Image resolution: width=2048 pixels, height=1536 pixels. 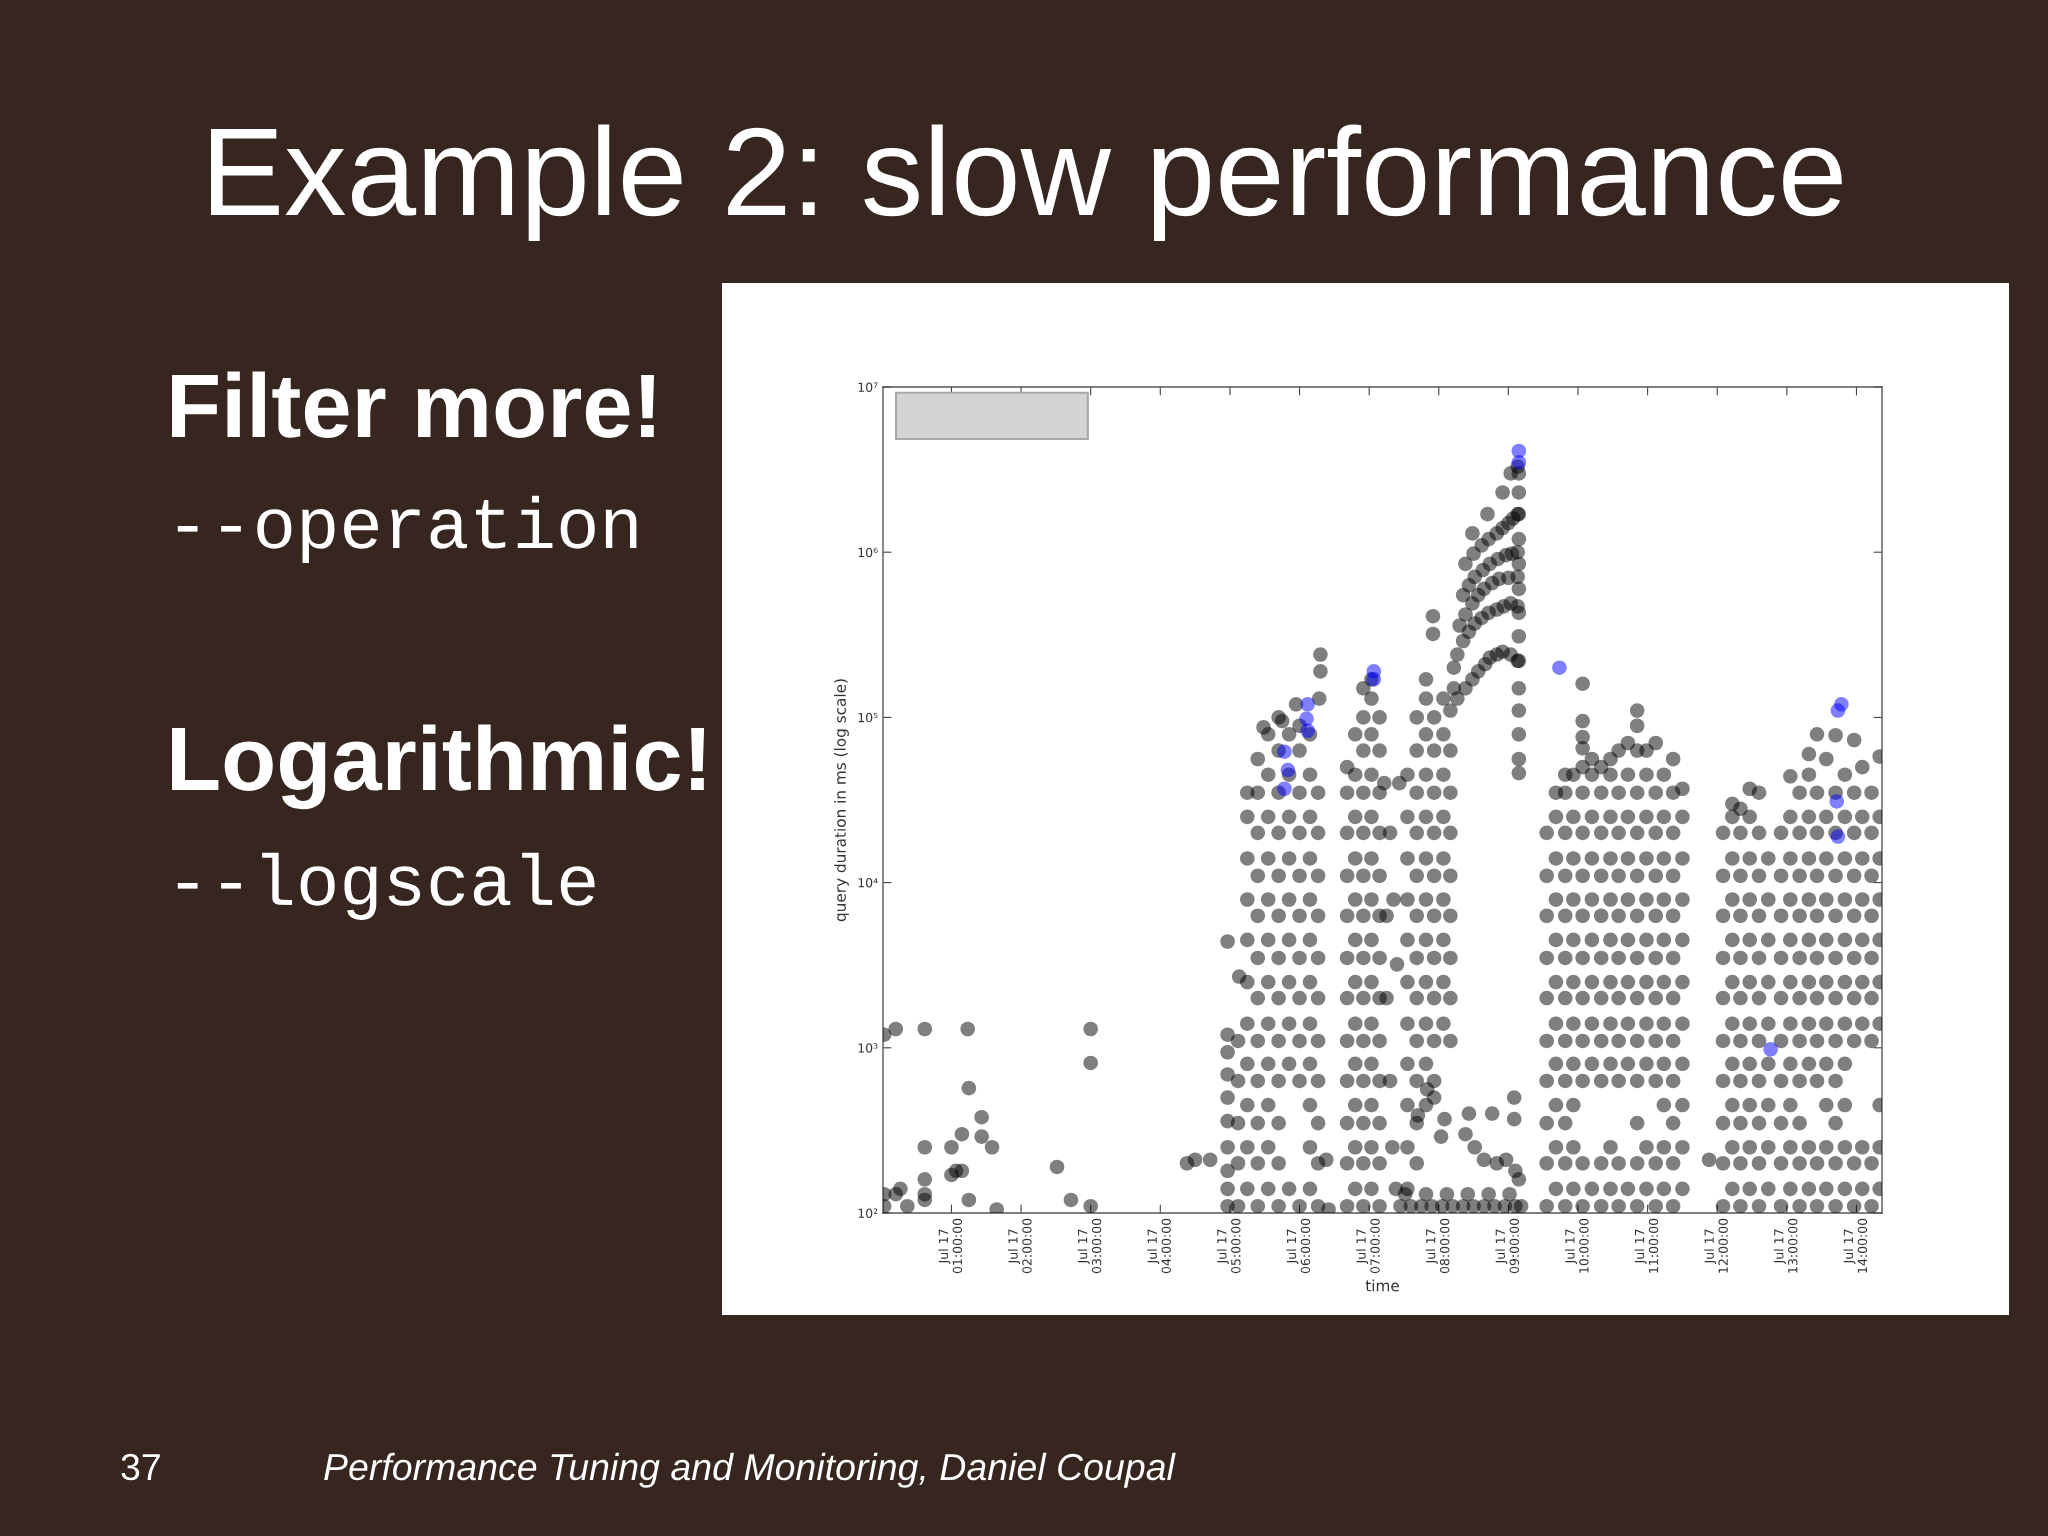 I want to click on x-tick-label: Jul 17 08:00:00, so click(x=1437, y=1246).